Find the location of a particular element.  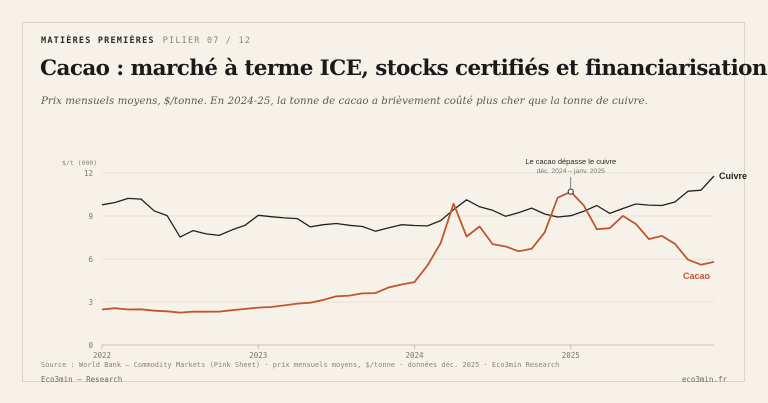

footer-url: eco3min.fr is located at coordinates (704, 379).